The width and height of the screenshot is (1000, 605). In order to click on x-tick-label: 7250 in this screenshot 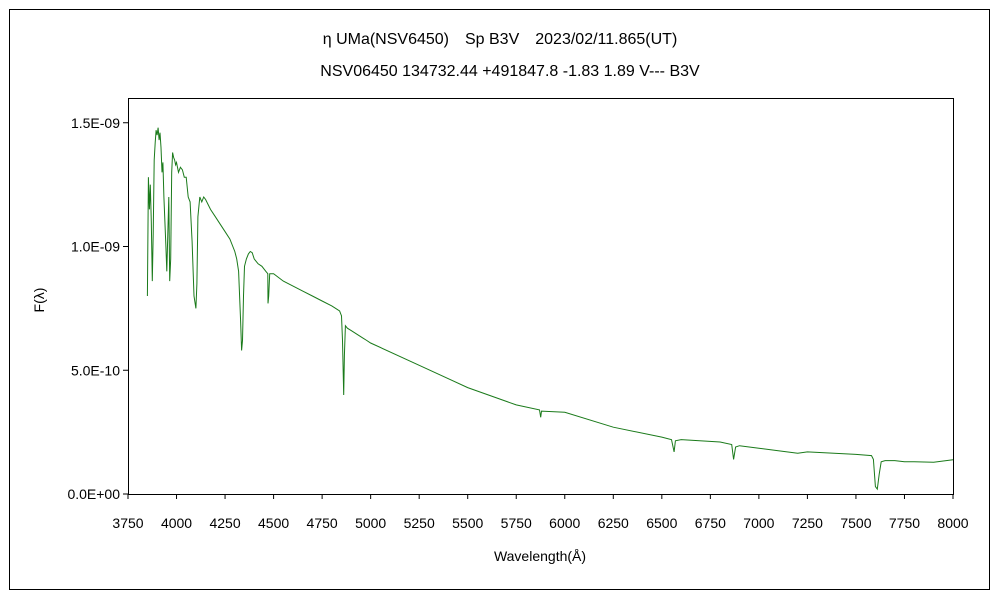, I will do `click(807, 523)`.